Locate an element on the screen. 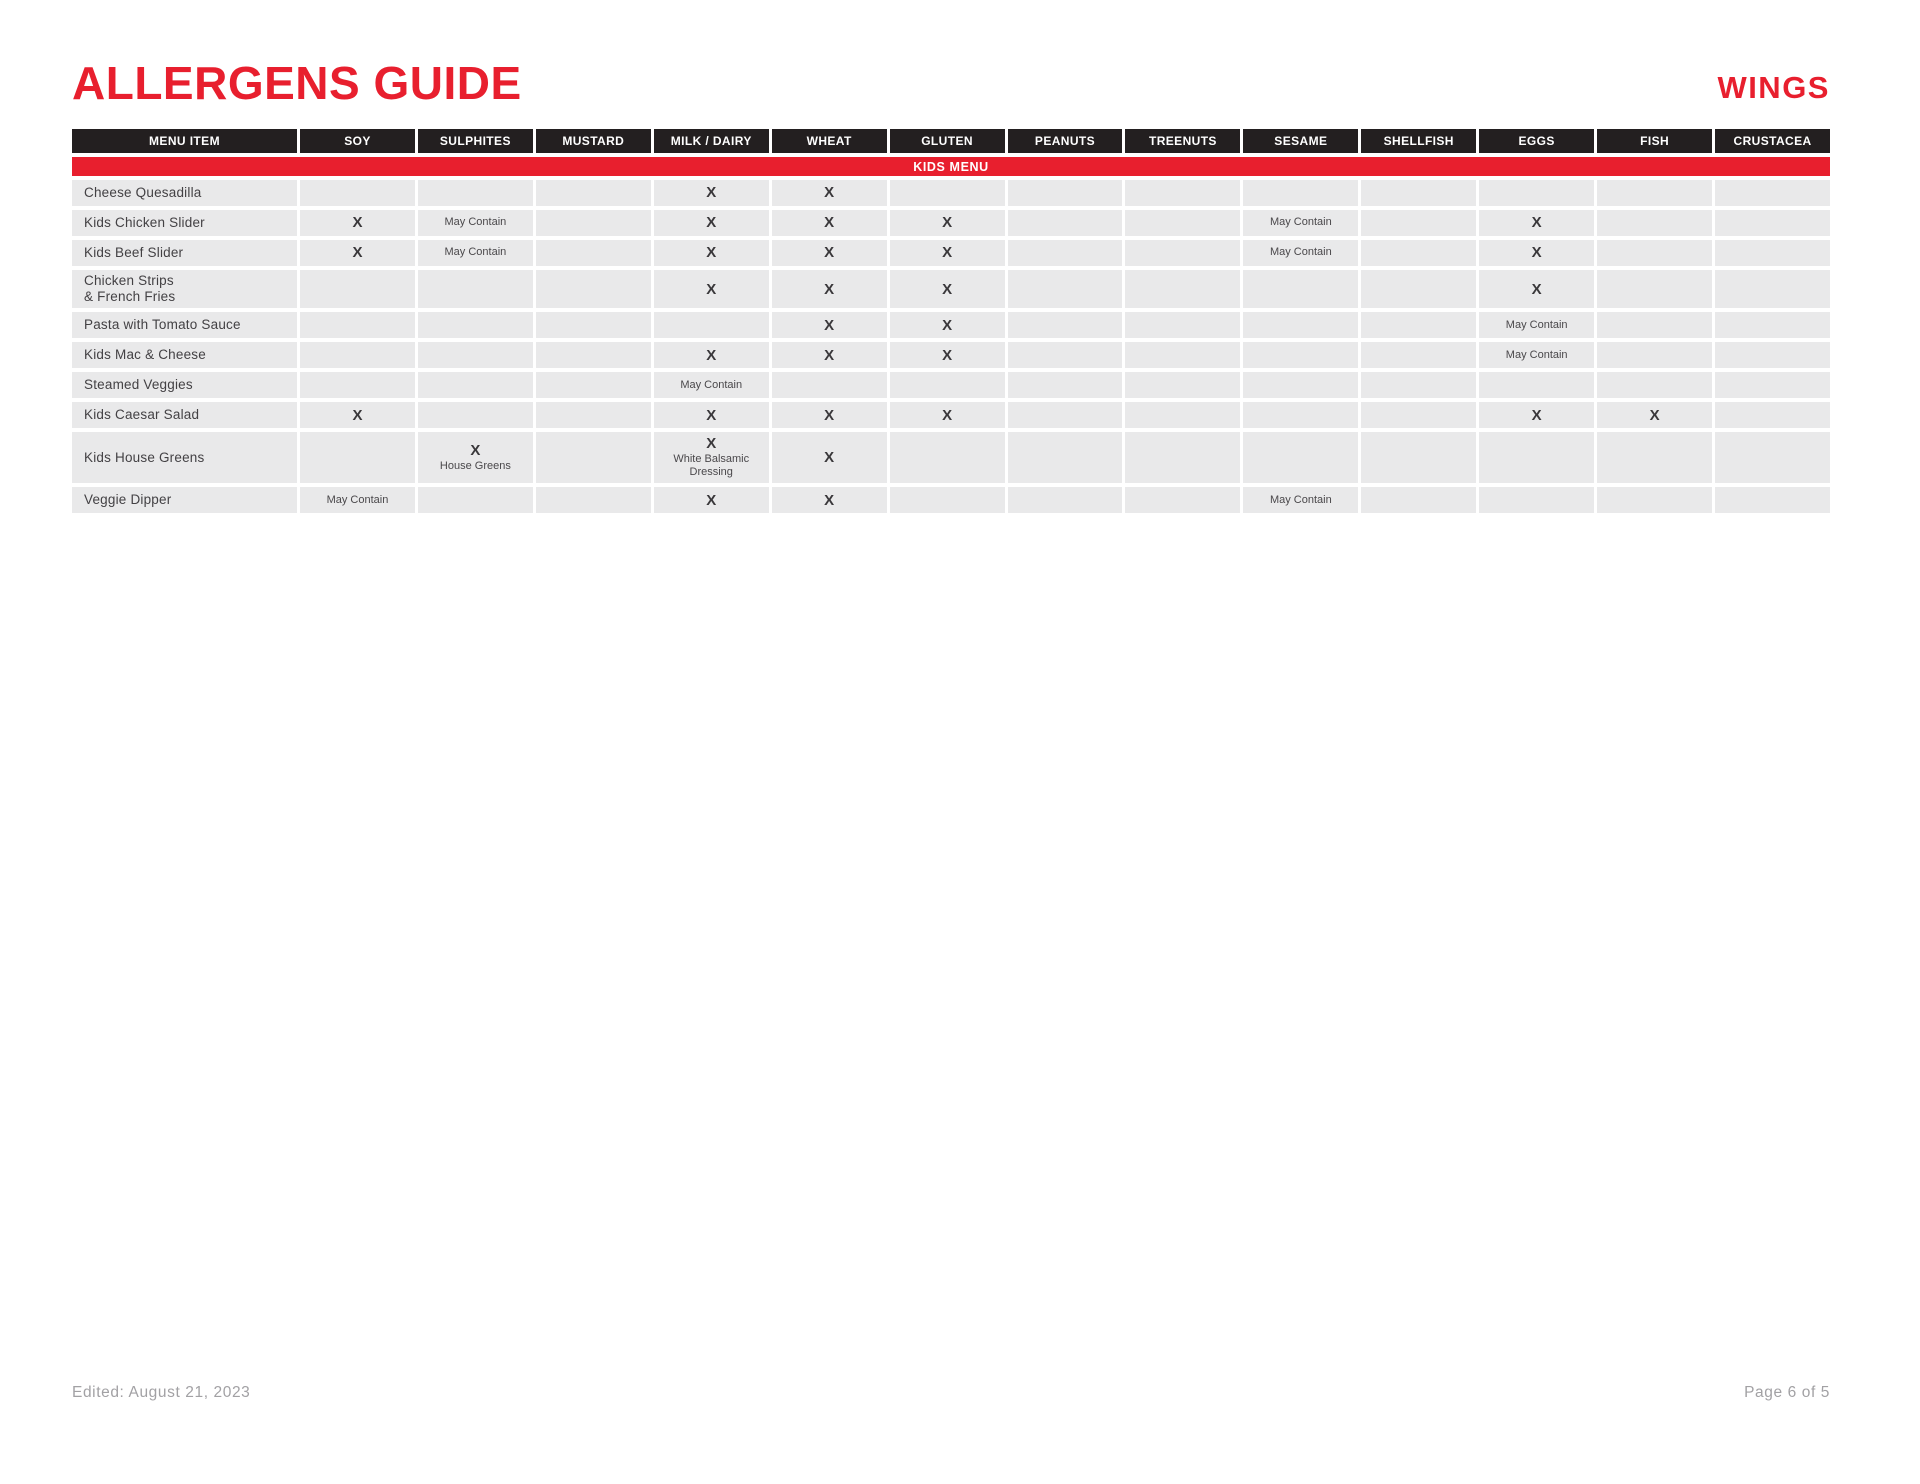  section-banner: KIDS MENU is located at coordinates (951, 166).